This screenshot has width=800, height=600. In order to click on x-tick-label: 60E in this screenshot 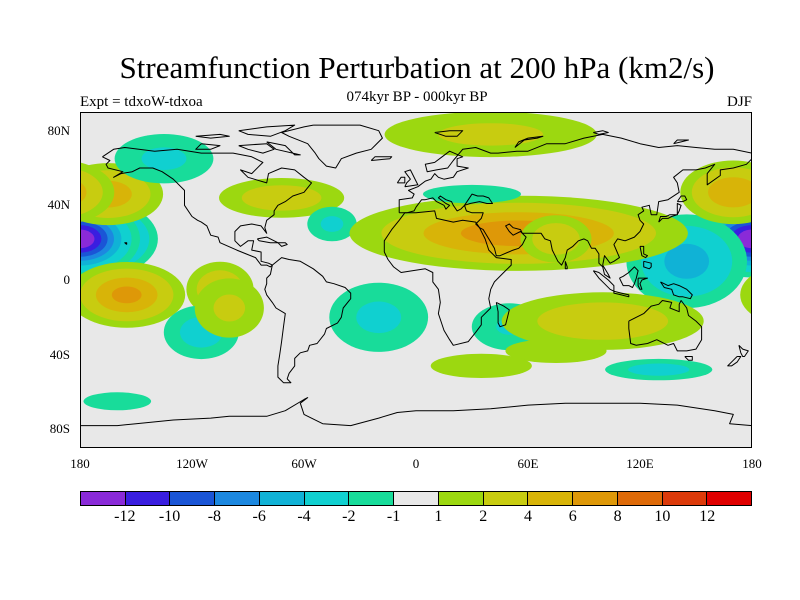, I will do `click(528, 463)`.